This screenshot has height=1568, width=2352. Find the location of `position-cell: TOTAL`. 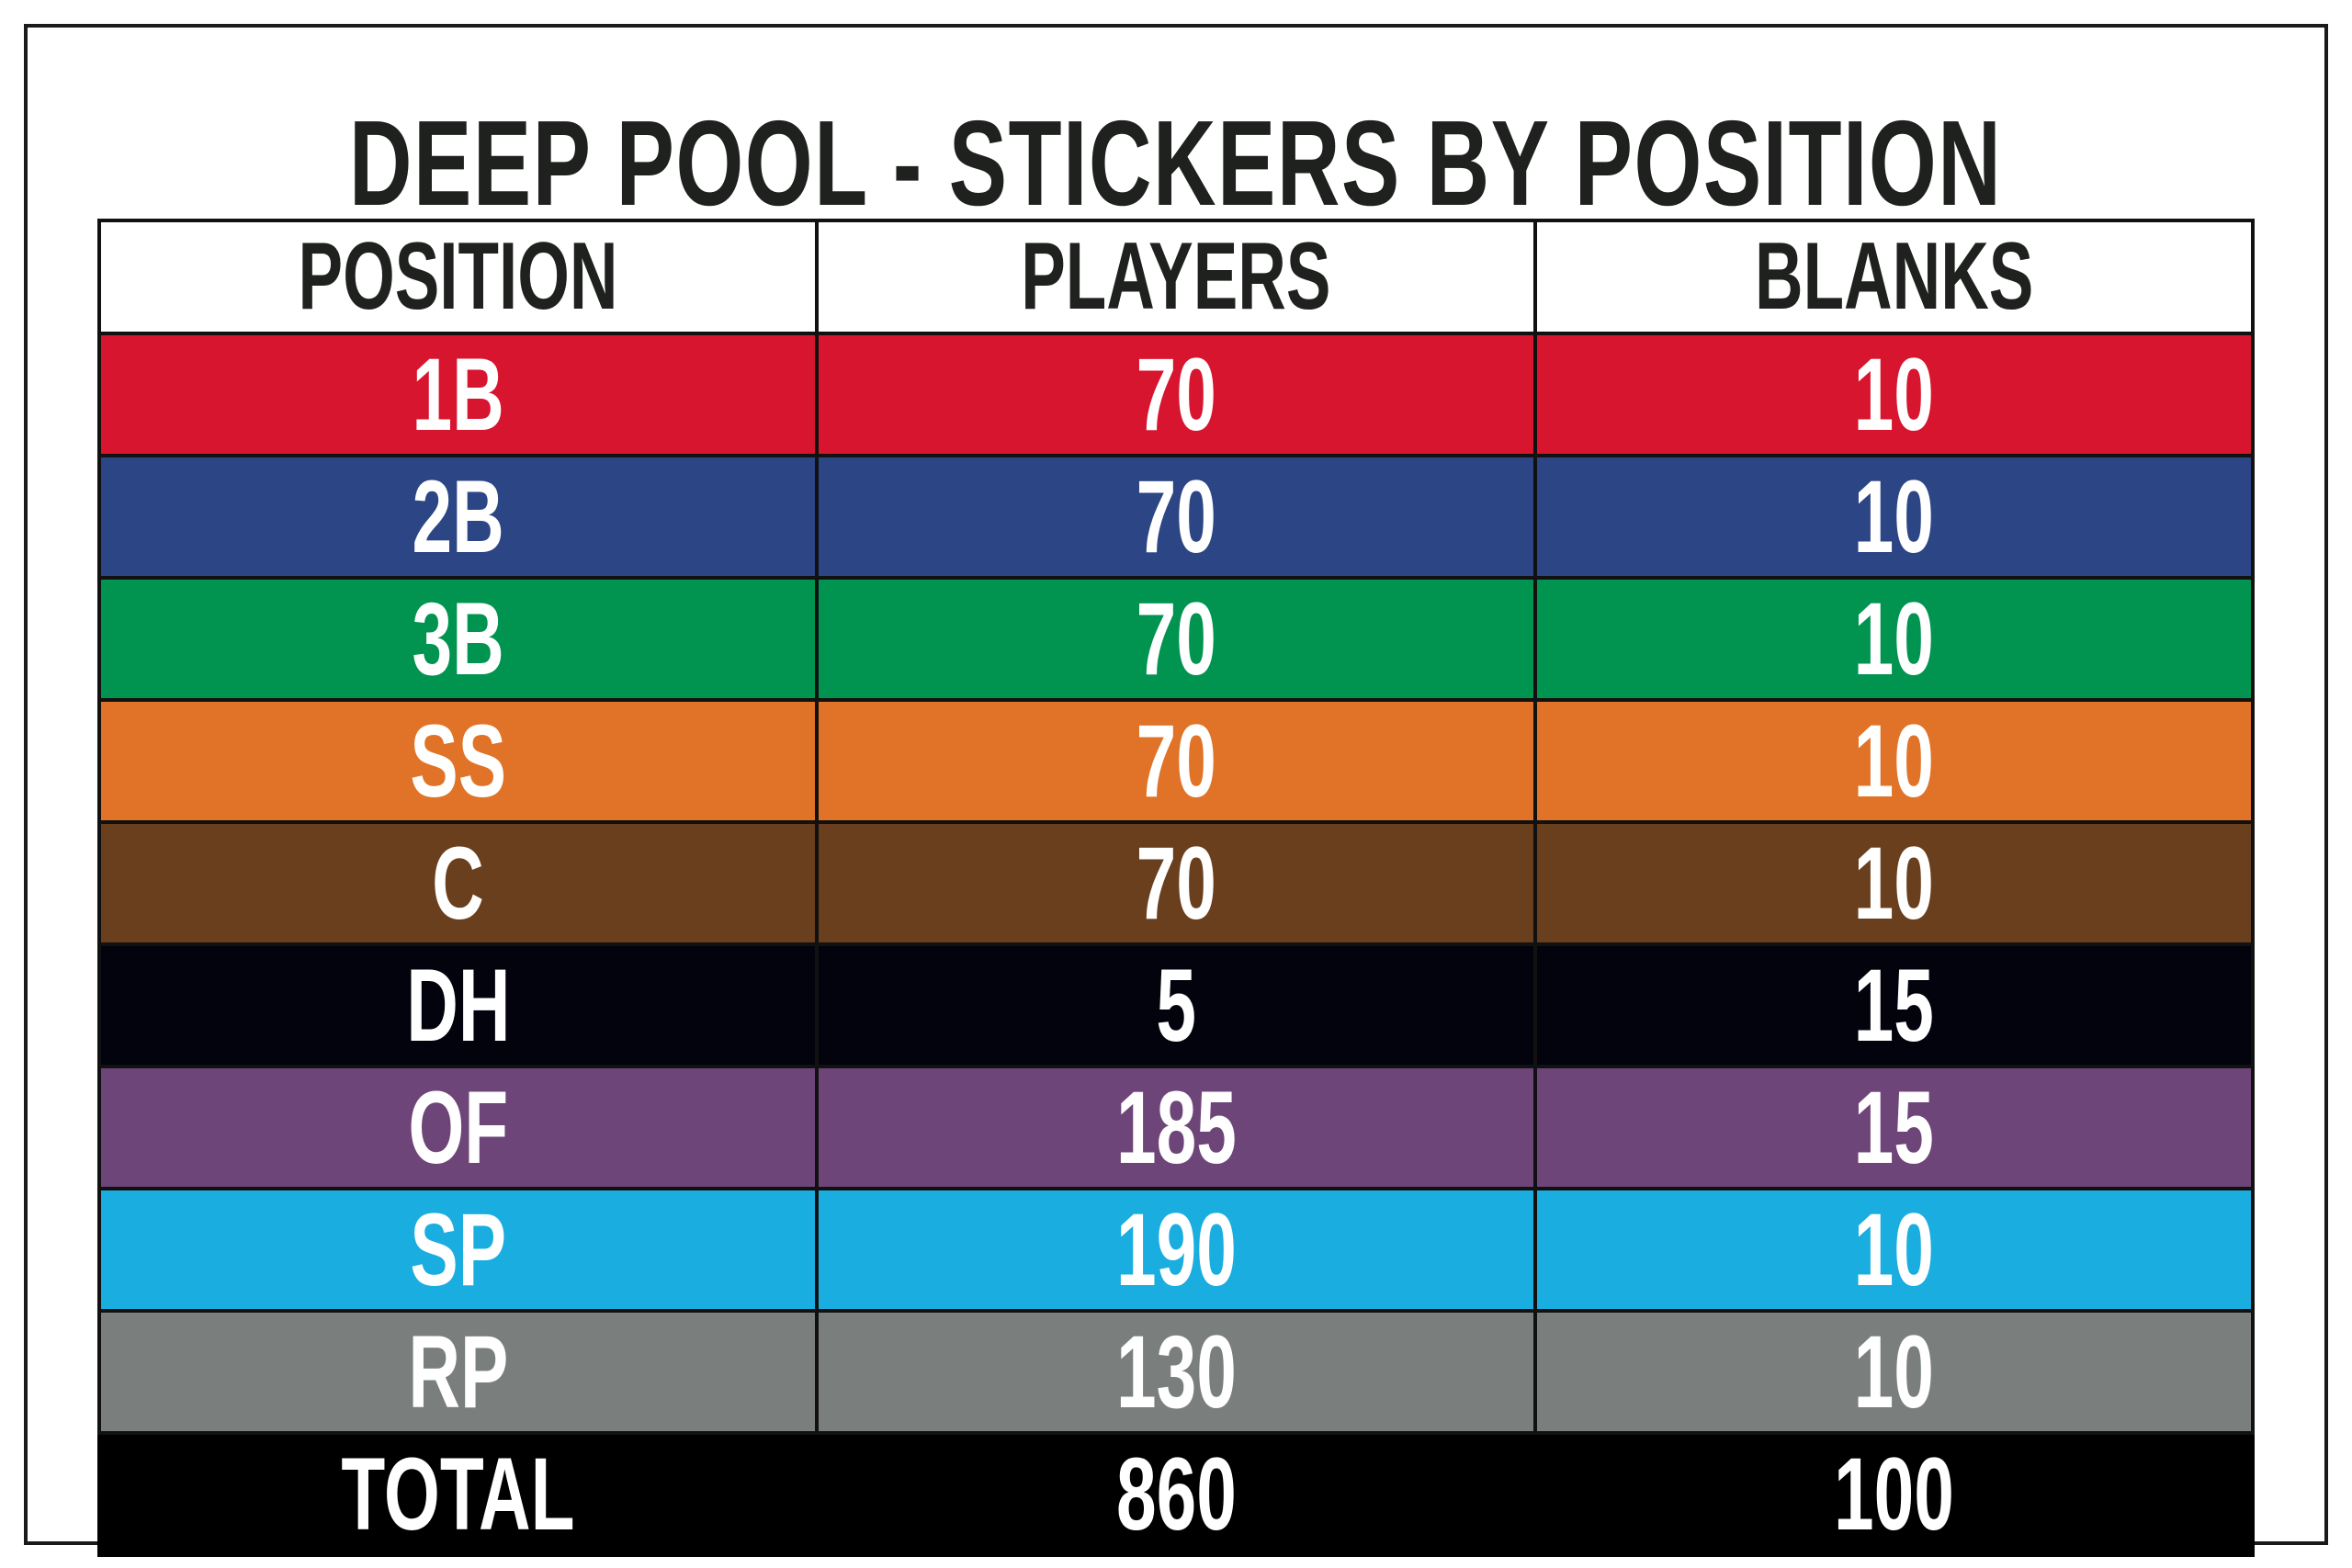

position-cell: TOTAL is located at coordinates (458, 1494).